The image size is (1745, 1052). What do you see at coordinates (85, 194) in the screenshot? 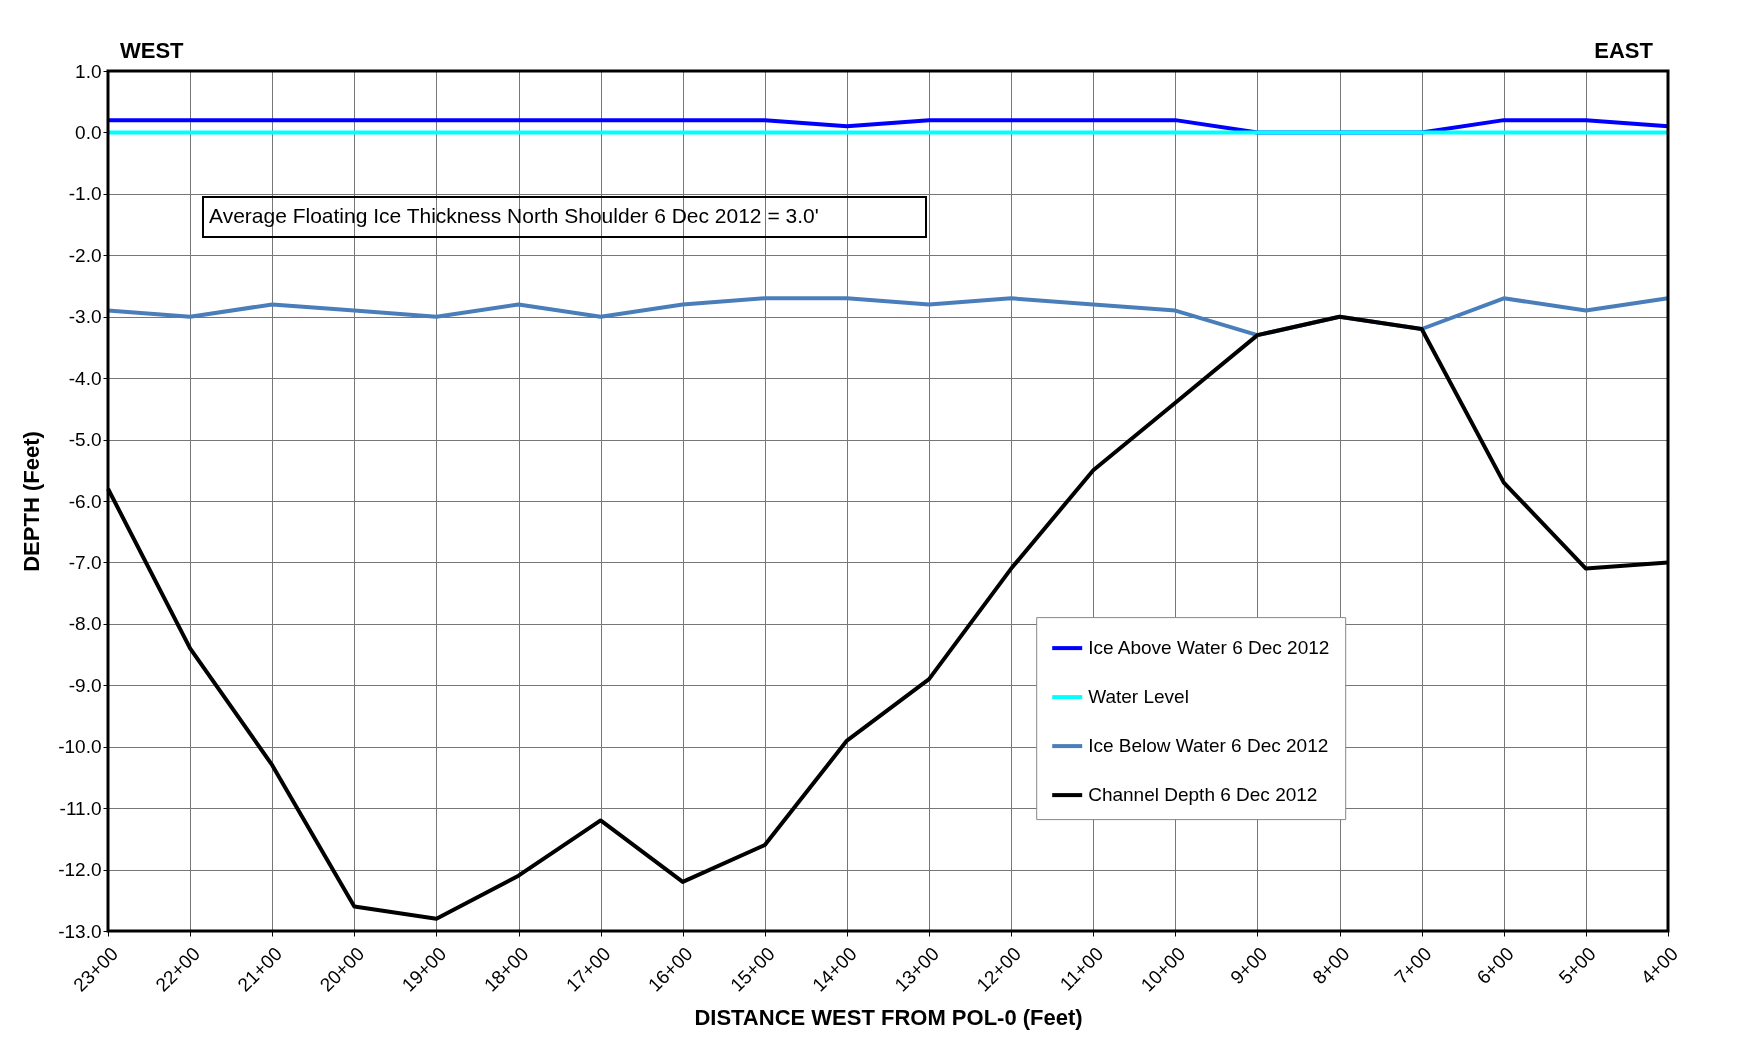
I see `y-tick-label: -1.0` at bounding box center [85, 194].